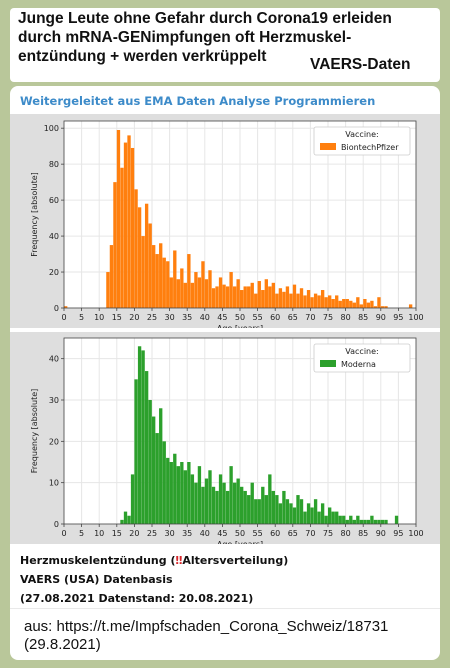 This screenshot has width=450, height=668. What do you see at coordinates (328, 317) in the screenshot?
I see `chart-1-x-tick-label: 75` at bounding box center [328, 317].